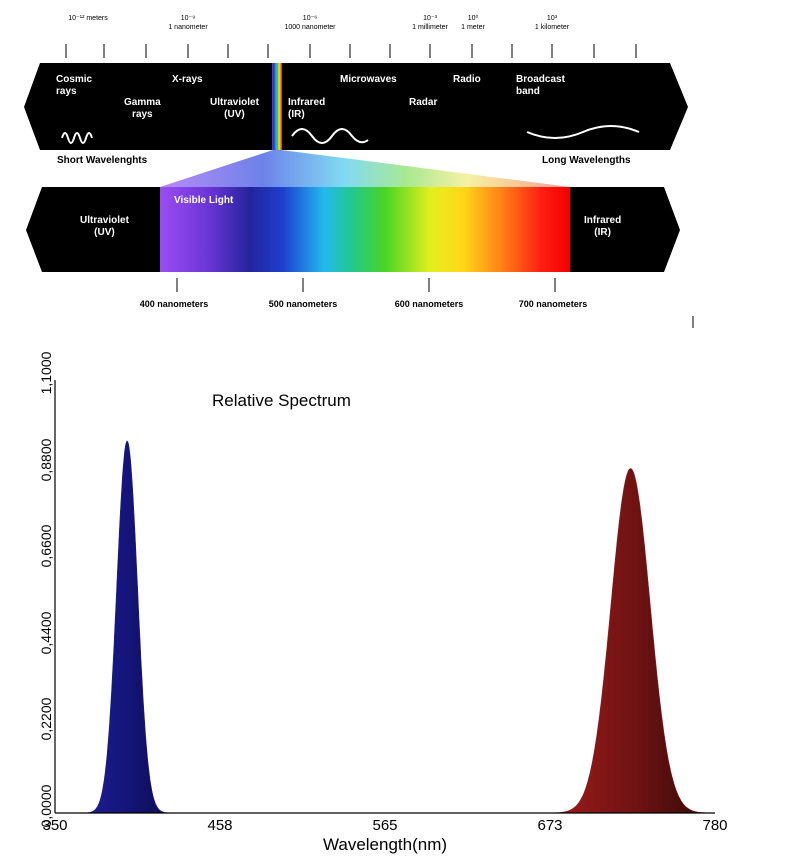 The height and width of the screenshot is (862, 790). I want to click on scale-label-5-line1: 10⁰, so click(473, 18).